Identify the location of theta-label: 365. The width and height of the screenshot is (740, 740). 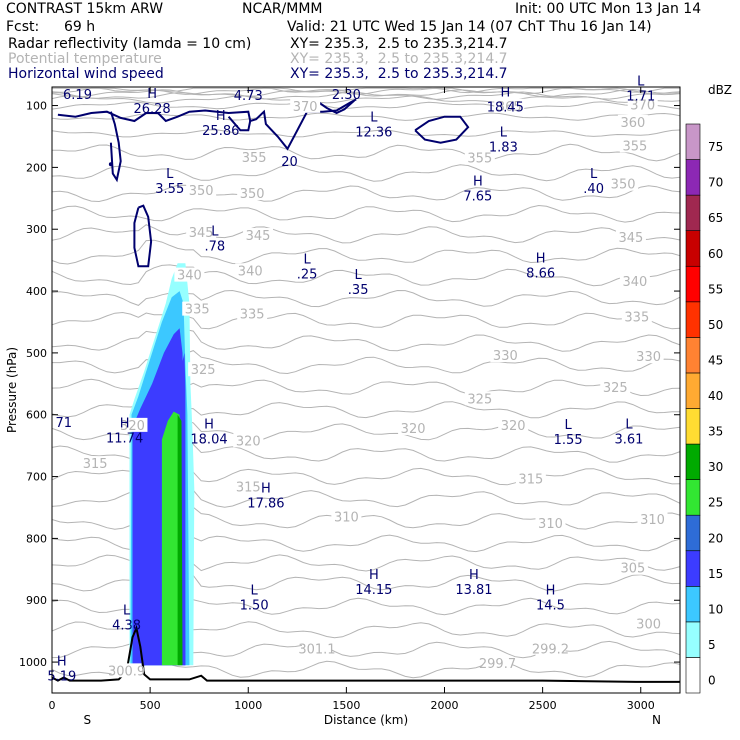
(509, 107).